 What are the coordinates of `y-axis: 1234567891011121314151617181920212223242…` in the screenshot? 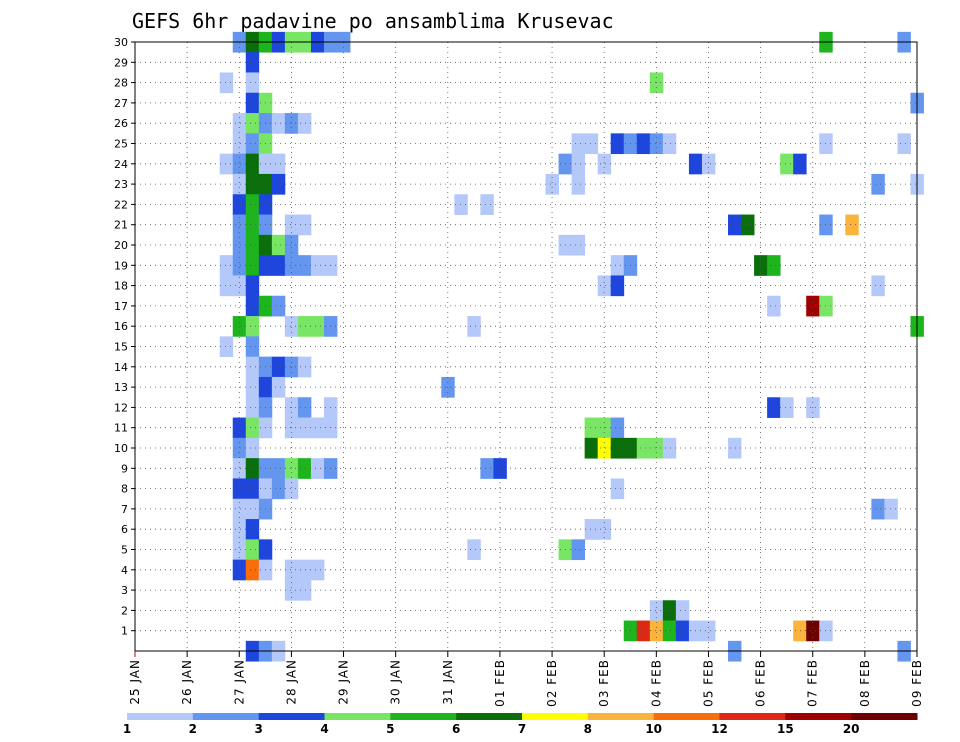 It's located at (124, 337).